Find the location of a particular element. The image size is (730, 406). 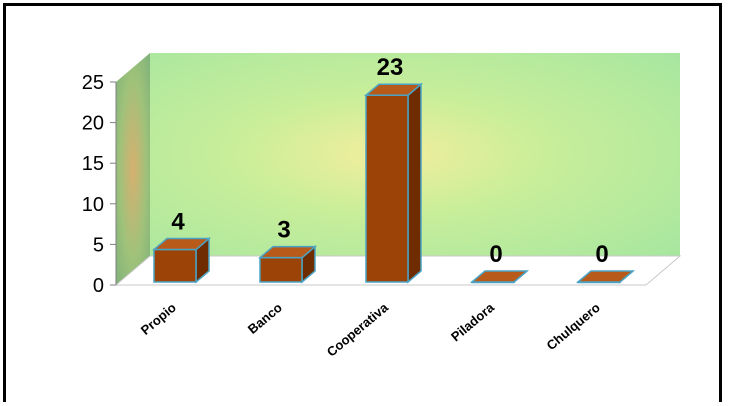

bar-chulquero is located at coordinates (605, 277).